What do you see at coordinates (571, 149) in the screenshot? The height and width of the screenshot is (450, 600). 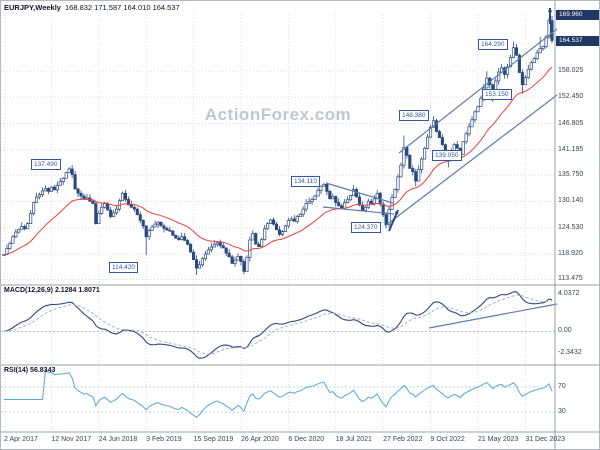 I see `price-axis-tick: 141.195` at bounding box center [571, 149].